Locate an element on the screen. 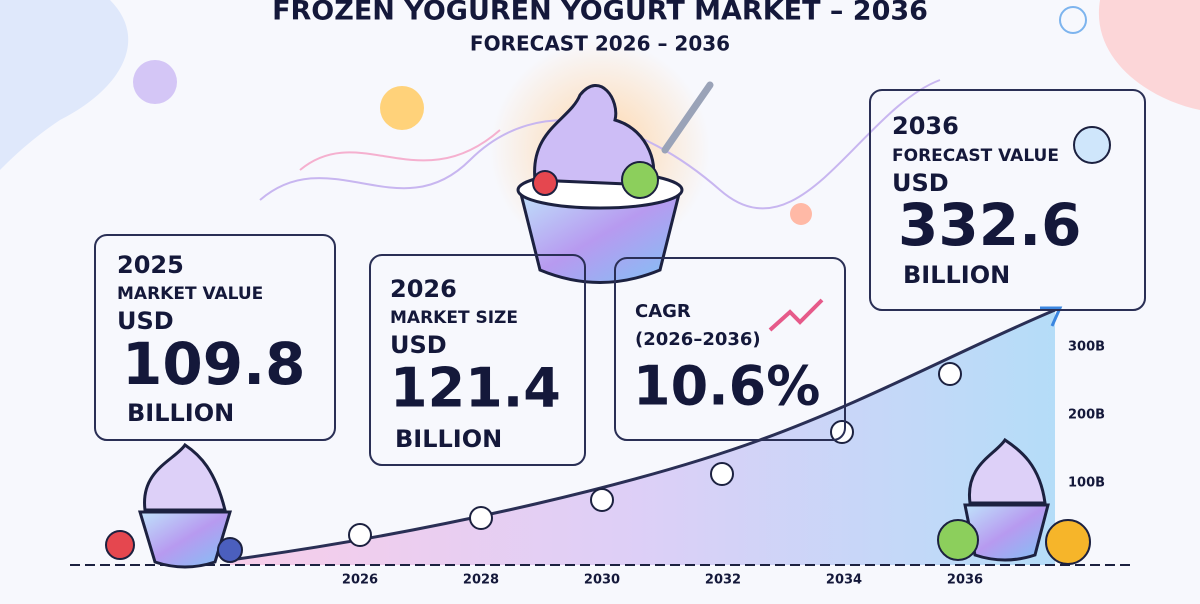 This screenshot has width=1200, height=604. card-label: FORECAST VALUE is located at coordinates (975, 156).